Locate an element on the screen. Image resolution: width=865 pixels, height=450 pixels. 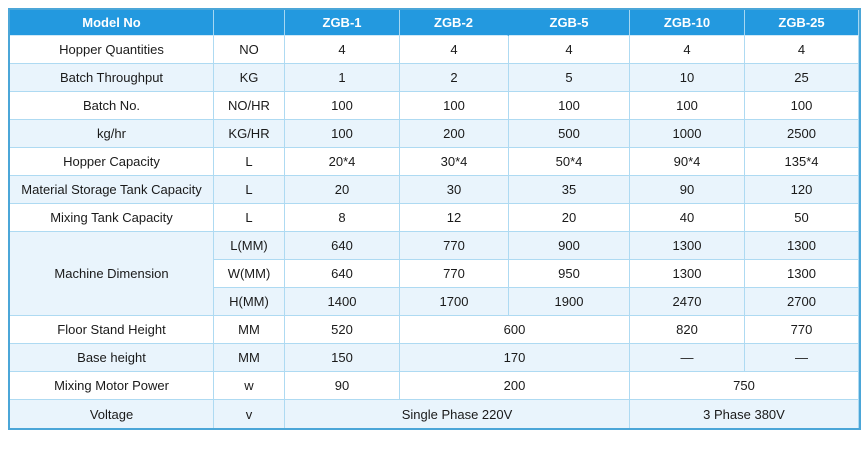
unit-cell: KG/HR is located at coordinates (249, 134).